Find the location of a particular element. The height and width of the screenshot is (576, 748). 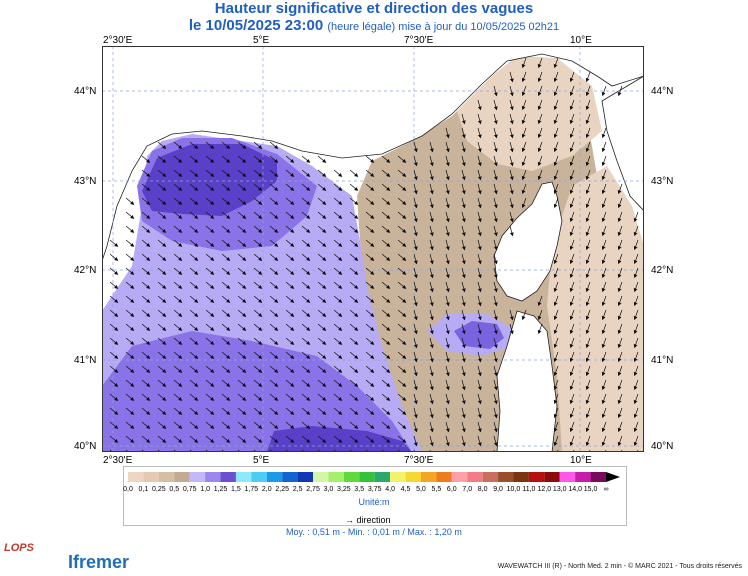

legend-value-label: 0,1 is located at coordinates (143, 489).